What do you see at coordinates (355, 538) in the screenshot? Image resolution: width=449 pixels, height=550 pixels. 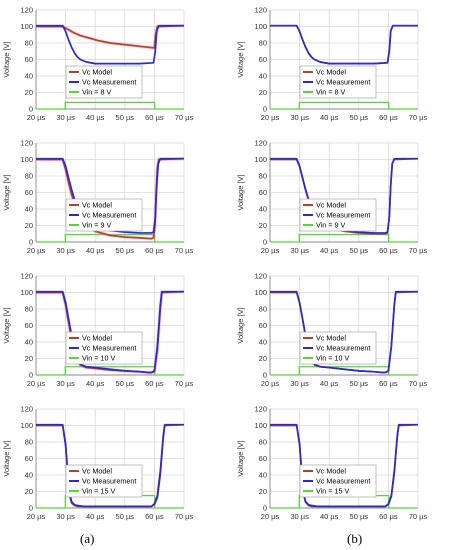 I see `caption-b: (b)` at bounding box center [355, 538].